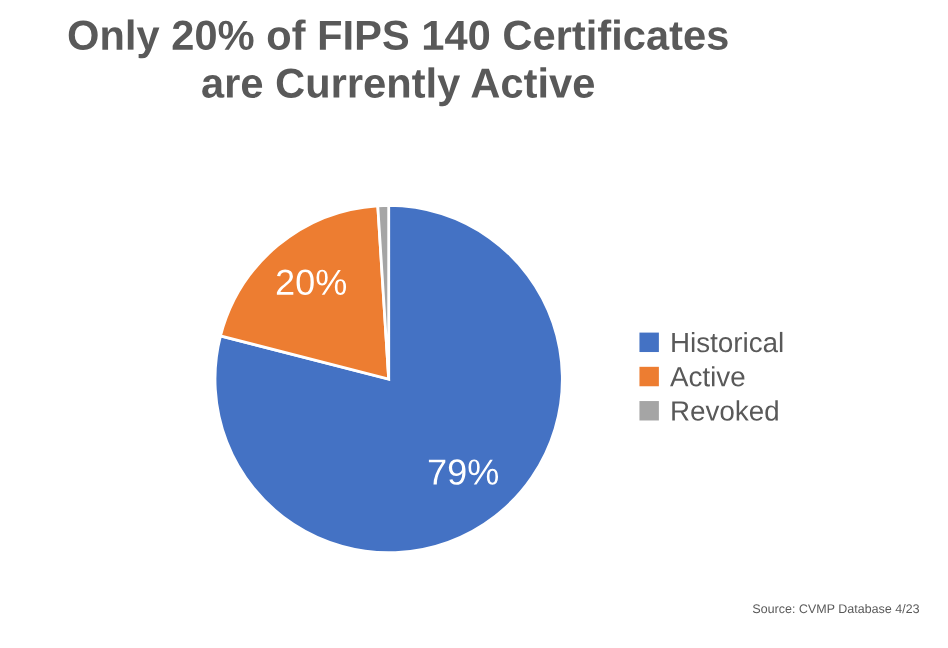  I want to click on data-label: 79%, so click(463, 472).